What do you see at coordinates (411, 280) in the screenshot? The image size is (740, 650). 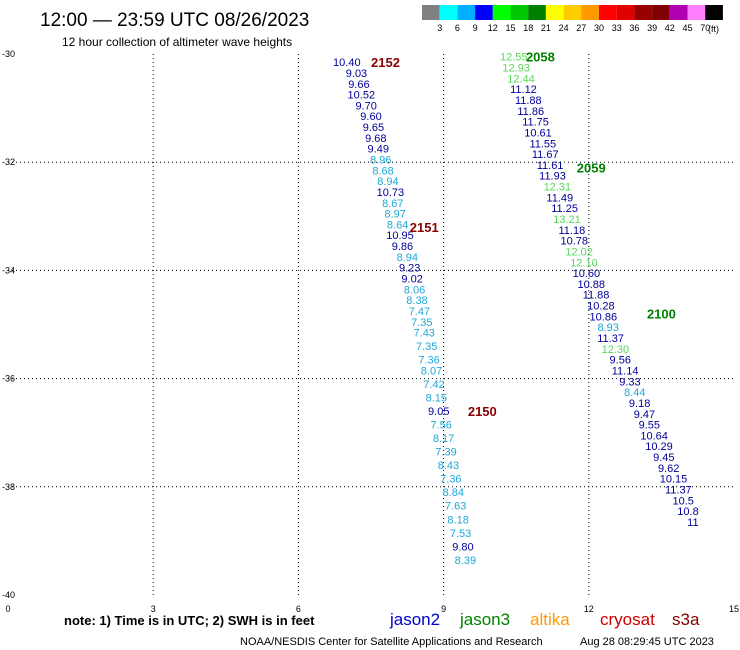 I see `swh-value-label: 9.02` at bounding box center [411, 280].